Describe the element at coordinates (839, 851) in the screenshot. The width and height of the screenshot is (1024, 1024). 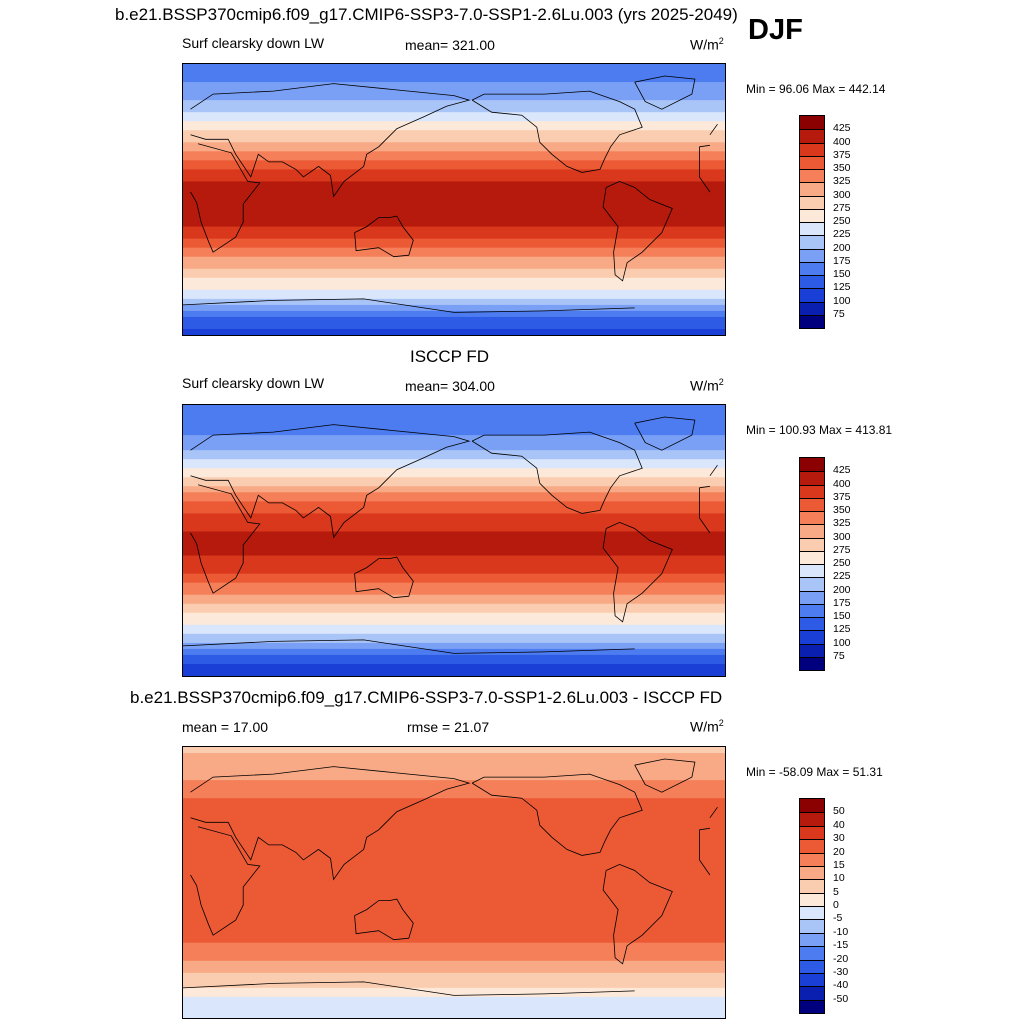
I see `colorbar-tick-label: 20` at that location.